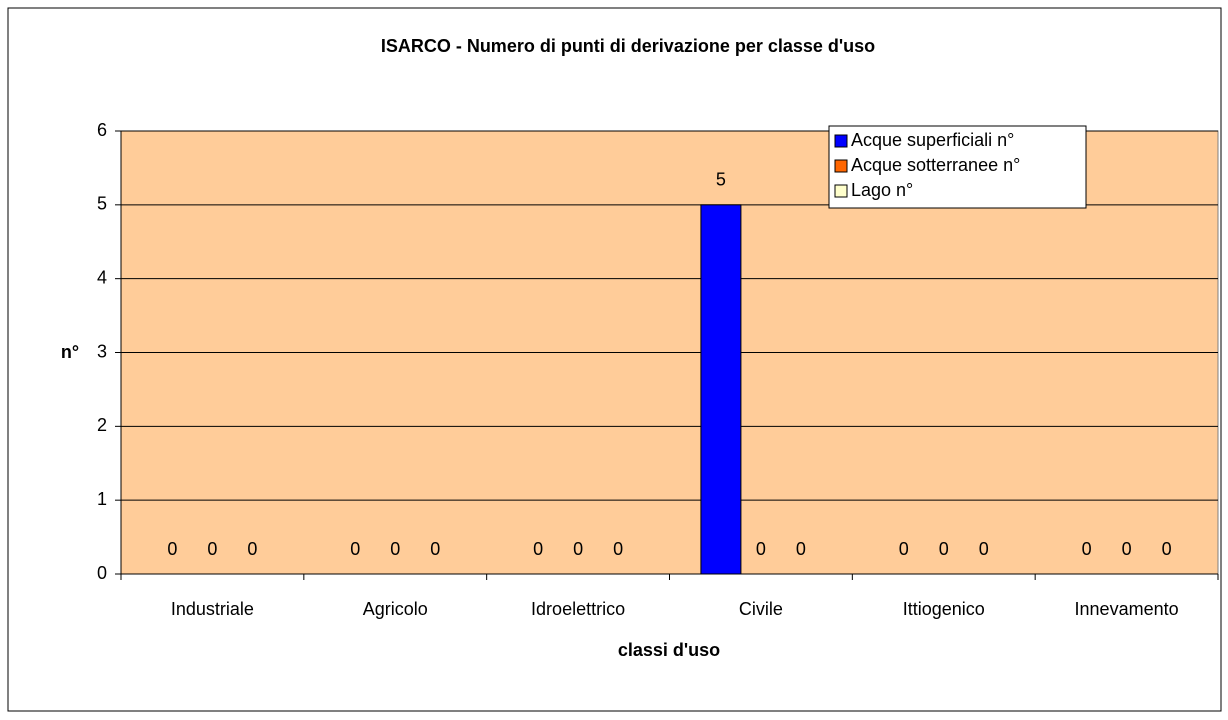 Image resolution: width=1228 pixels, height=720 pixels. What do you see at coordinates (669, 650) in the screenshot?
I see `x-axis-title: classi d'uso` at bounding box center [669, 650].